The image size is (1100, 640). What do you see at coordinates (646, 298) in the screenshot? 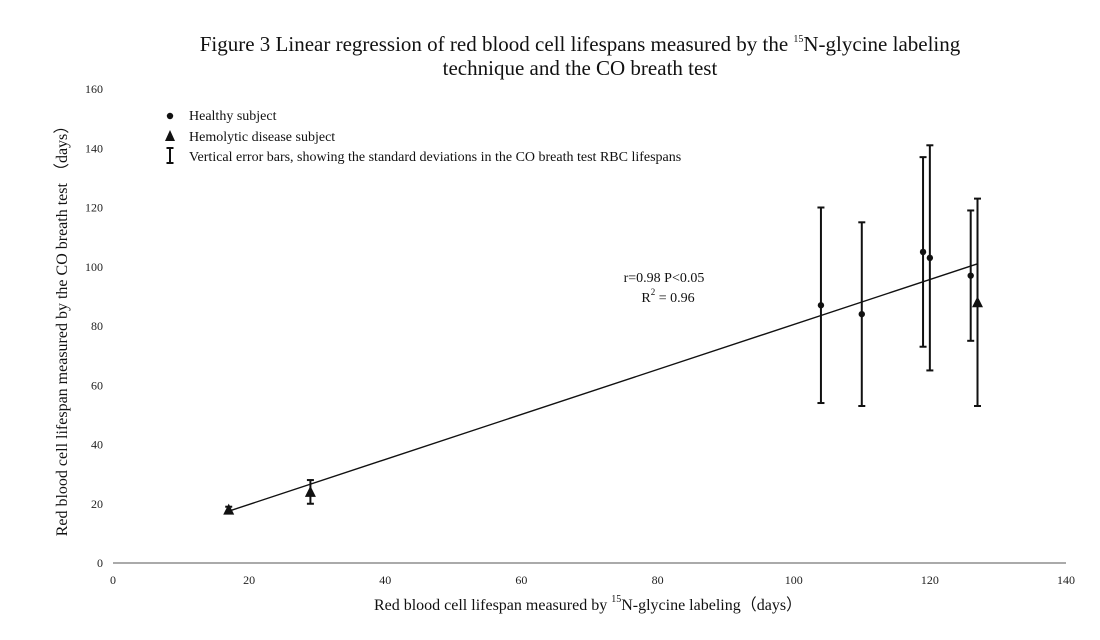
I see `r-squared-letter: R` at bounding box center [646, 298].